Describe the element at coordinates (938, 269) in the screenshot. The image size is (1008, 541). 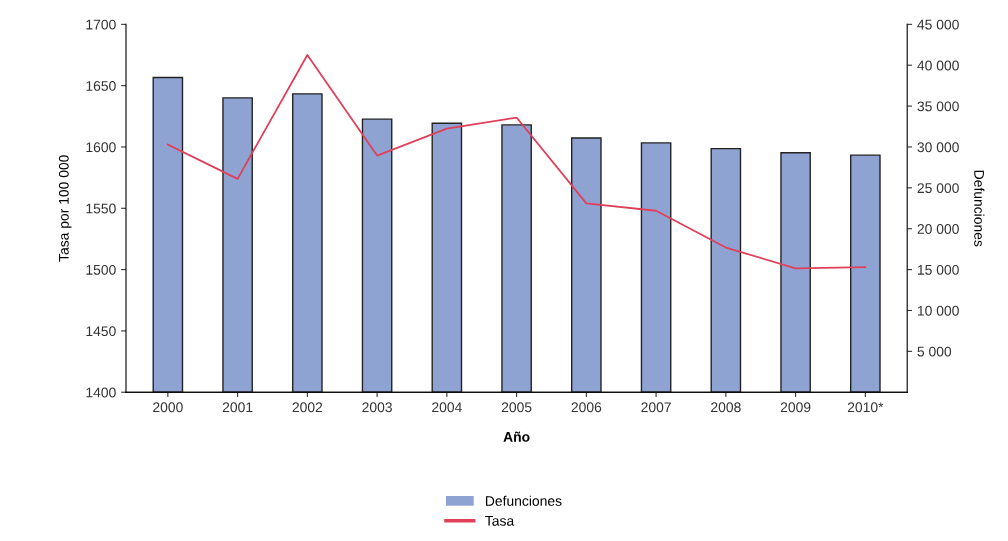
I see `y2-tick-label: 15 000` at that location.